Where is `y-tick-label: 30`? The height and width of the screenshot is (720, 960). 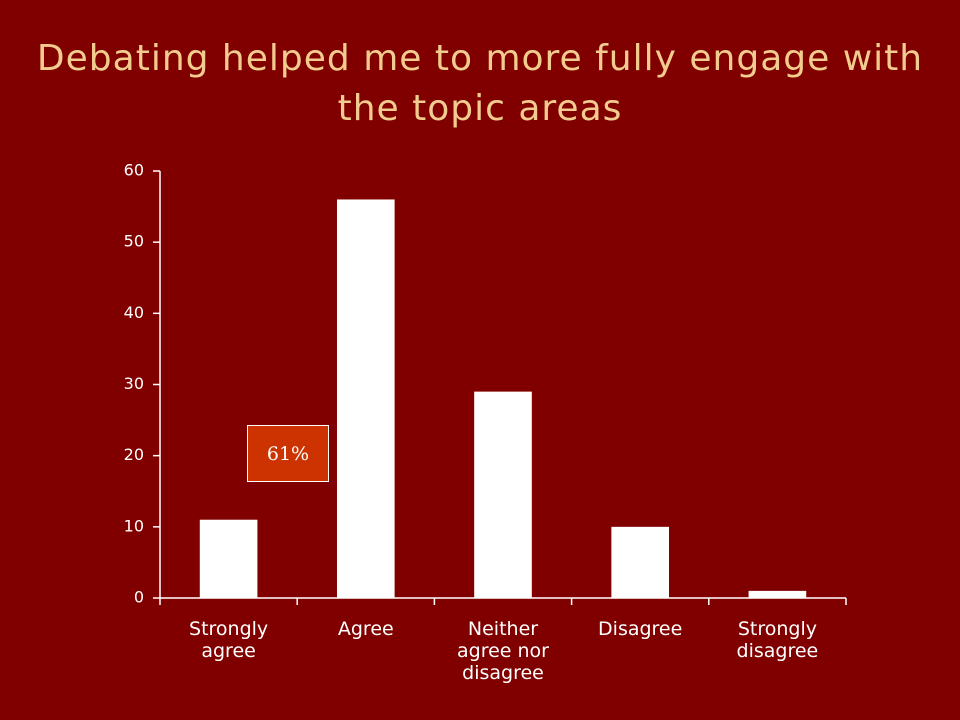
y-tick-label: 30 is located at coordinates (134, 383).